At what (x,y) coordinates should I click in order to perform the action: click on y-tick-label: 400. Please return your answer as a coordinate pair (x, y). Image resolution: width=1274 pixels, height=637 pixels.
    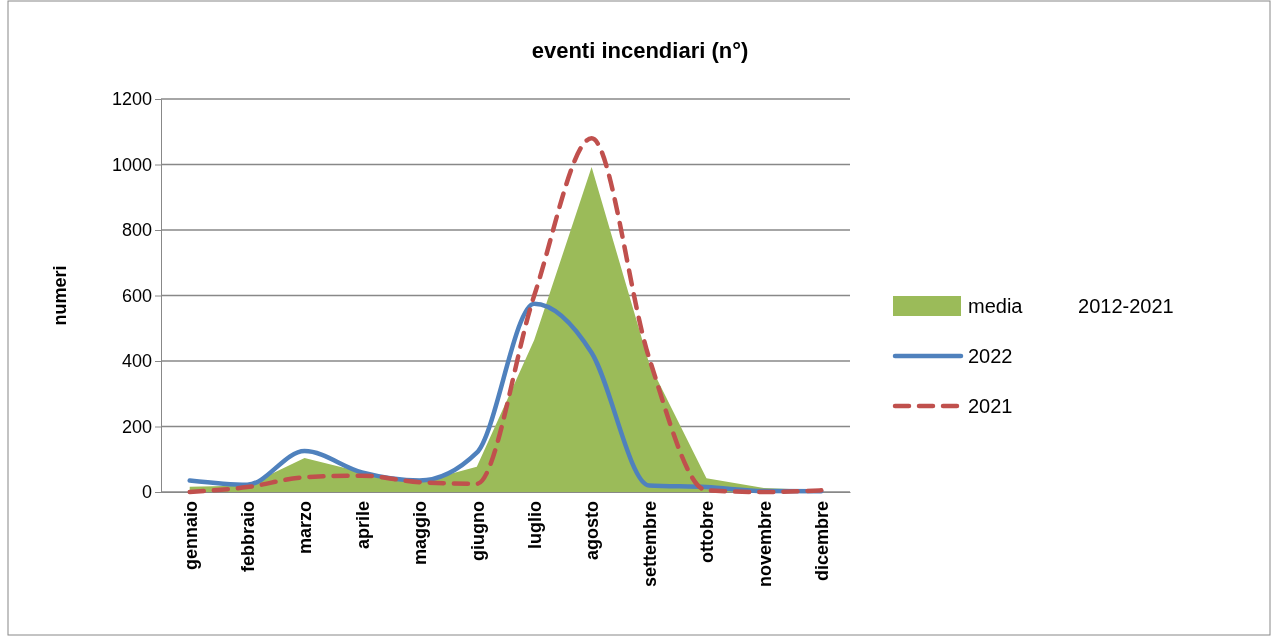
    Looking at the image, I should click on (136, 361).